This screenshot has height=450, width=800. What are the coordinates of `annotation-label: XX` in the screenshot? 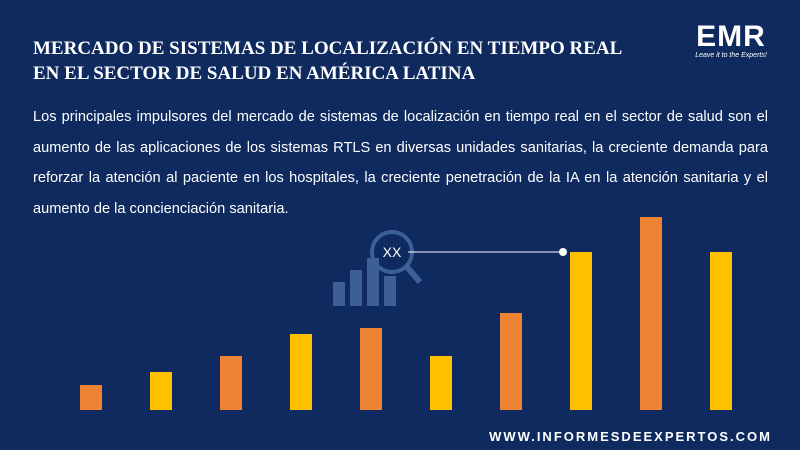 It's located at (392, 252).